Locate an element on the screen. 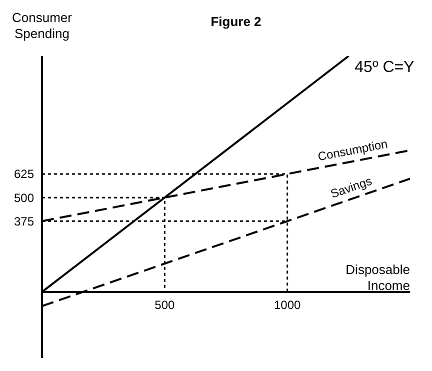 This screenshot has height=371, width=432. text: Consumption is located at coordinates (352, 150).